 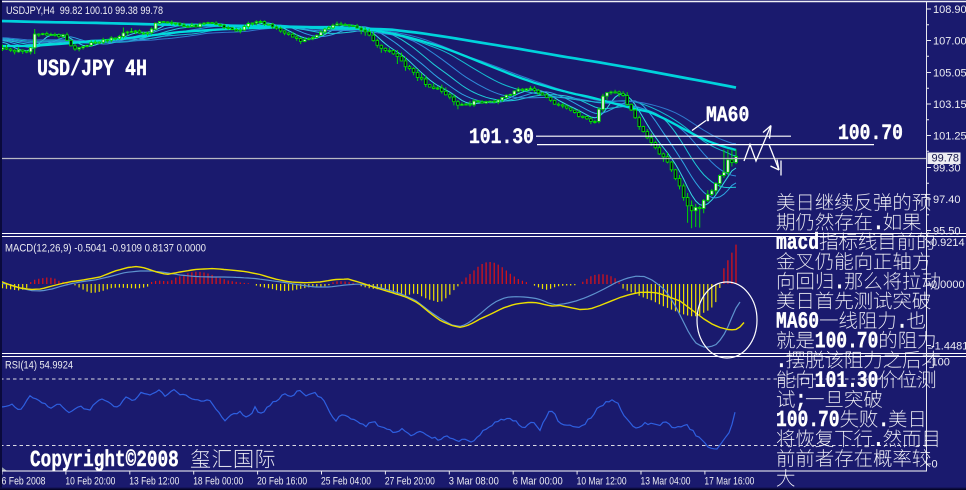 What do you see at coordinates (947, 169) in the screenshot?
I see `svg-text: 99.30` at bounding box center [947, 169].